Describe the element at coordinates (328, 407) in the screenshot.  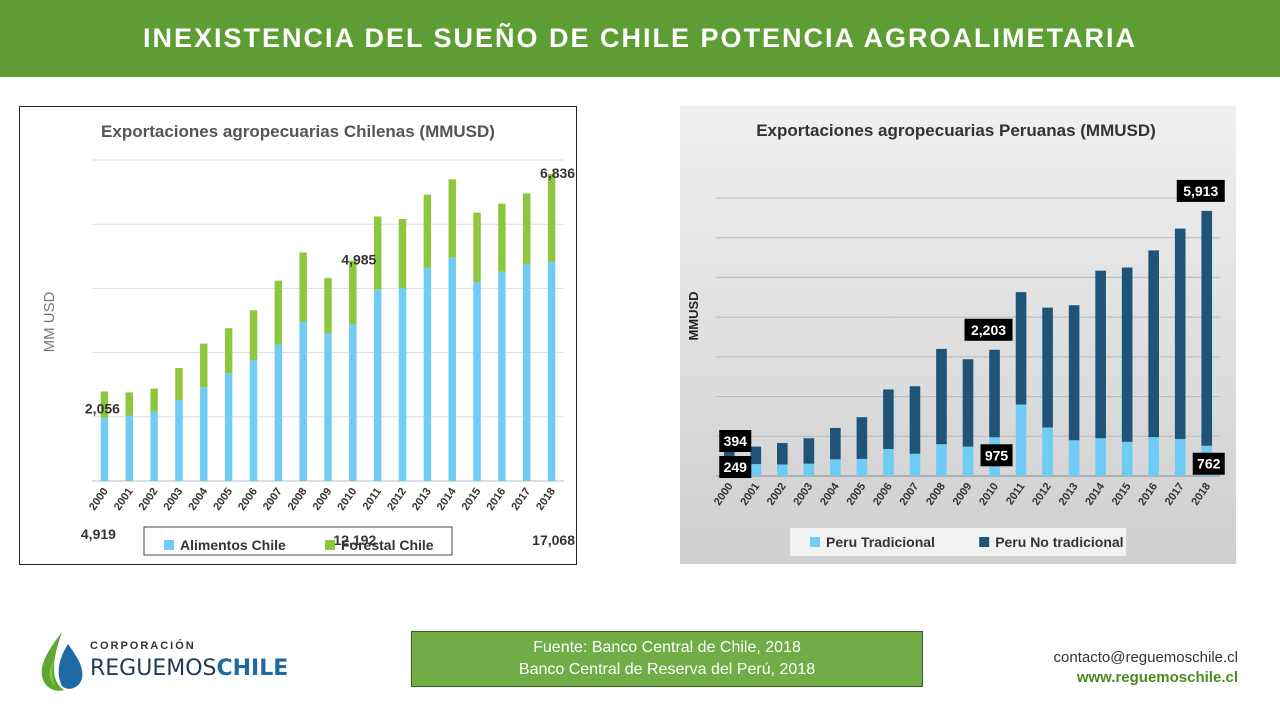
I see `chile-bar-base-2009` at that location.